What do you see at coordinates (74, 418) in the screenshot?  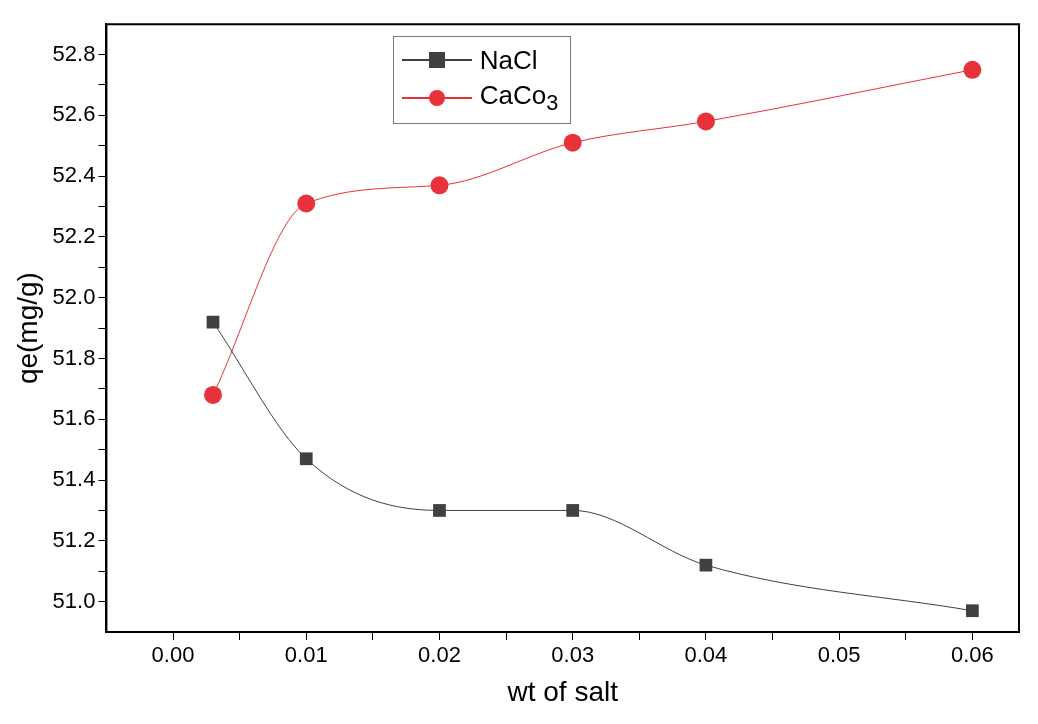 I see `y-tick-label: 51.6` at bounding box center [74, 418].